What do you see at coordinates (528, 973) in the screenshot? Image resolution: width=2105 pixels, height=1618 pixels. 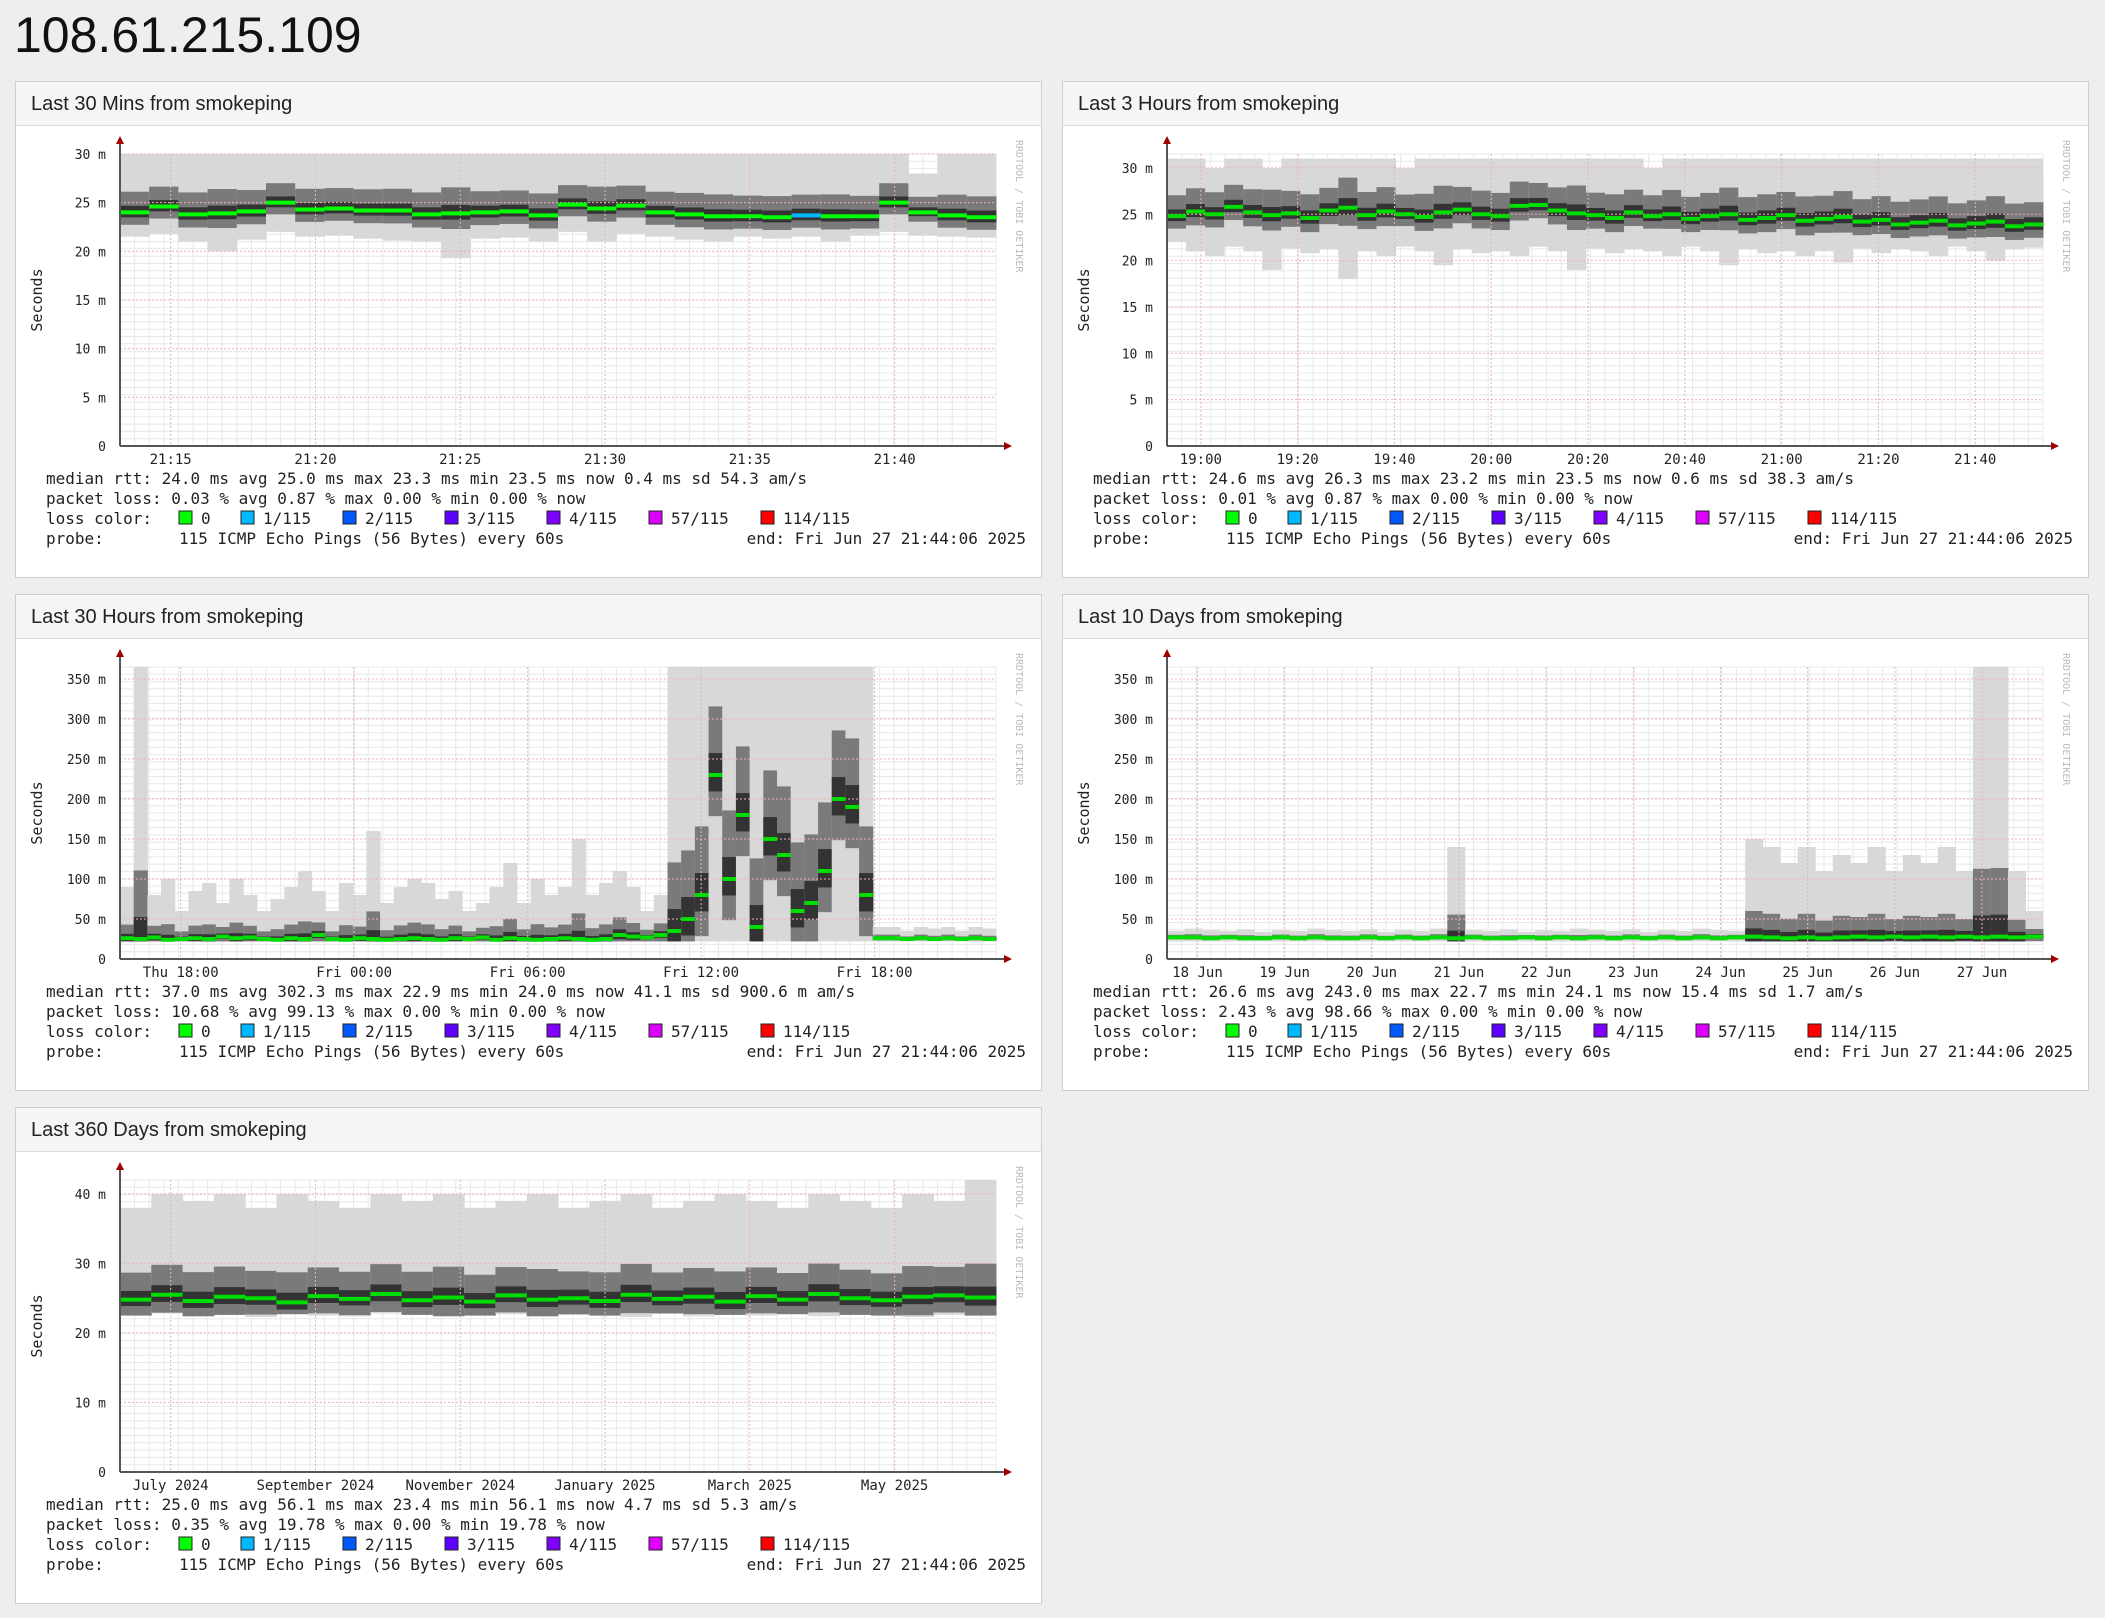 I see `x-tick-label: Fri 06:00` at bounding box center [528, 973].